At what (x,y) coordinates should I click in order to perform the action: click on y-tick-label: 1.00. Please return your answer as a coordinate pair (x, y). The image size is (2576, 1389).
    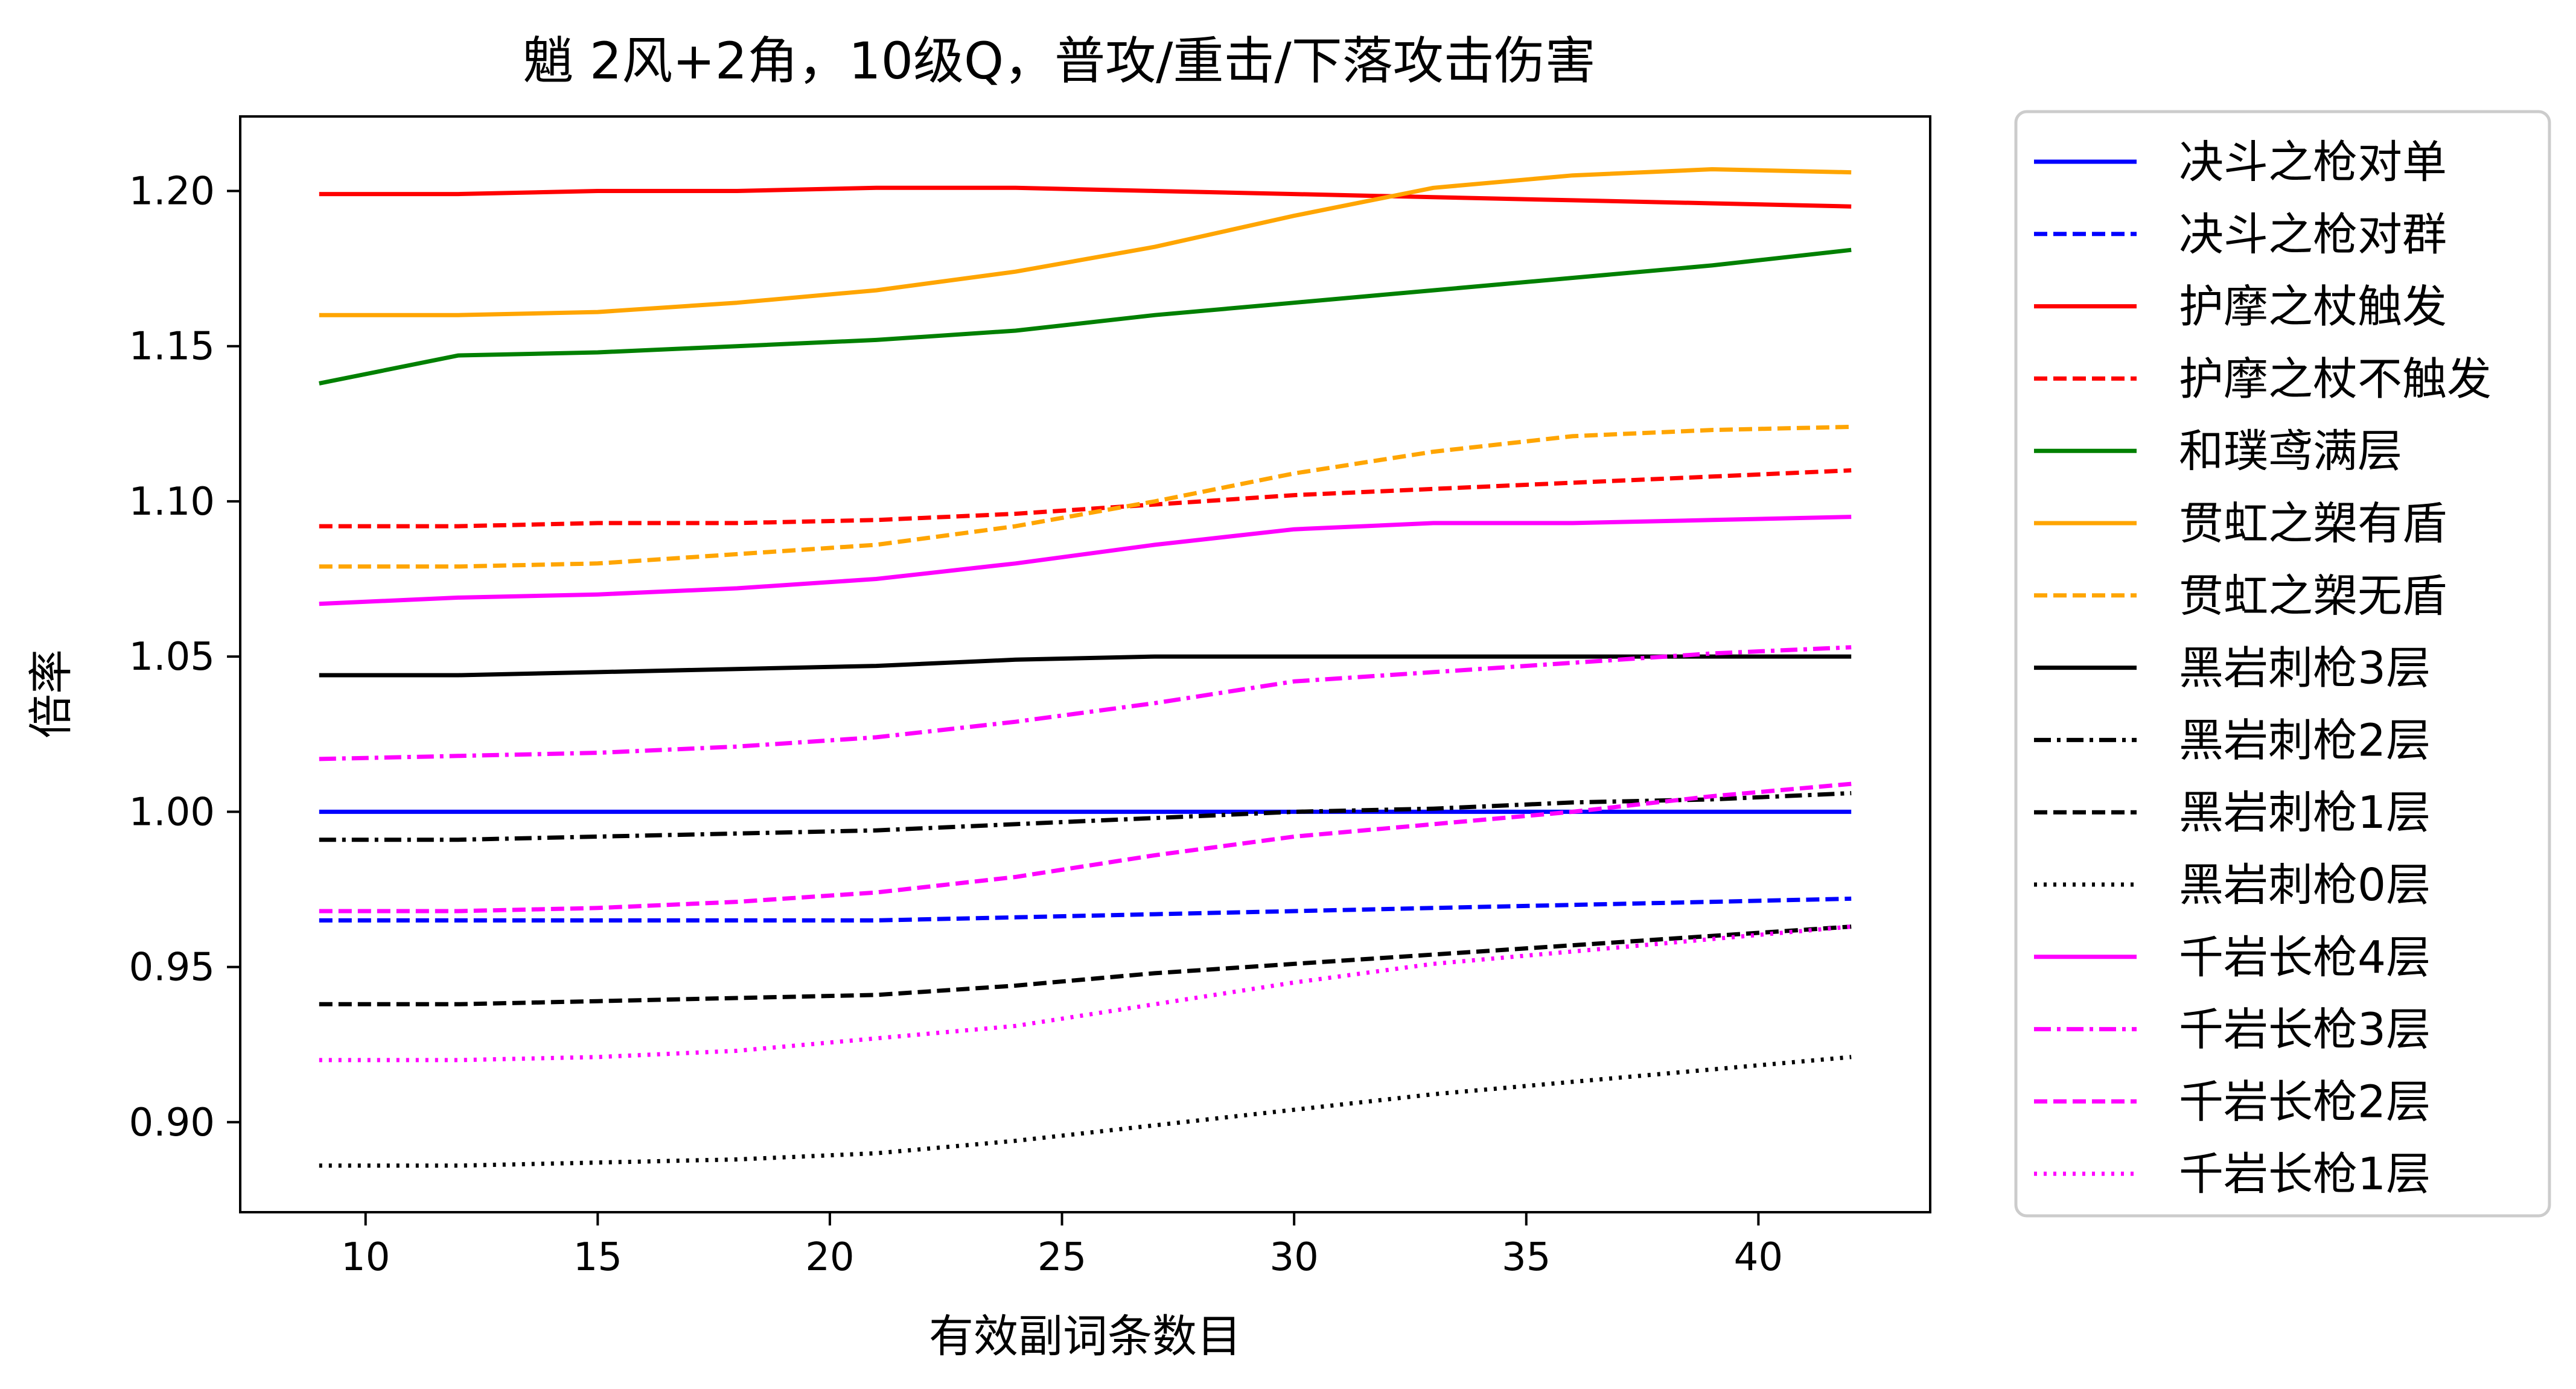
    Looking at the image, I should click on (172, 812).